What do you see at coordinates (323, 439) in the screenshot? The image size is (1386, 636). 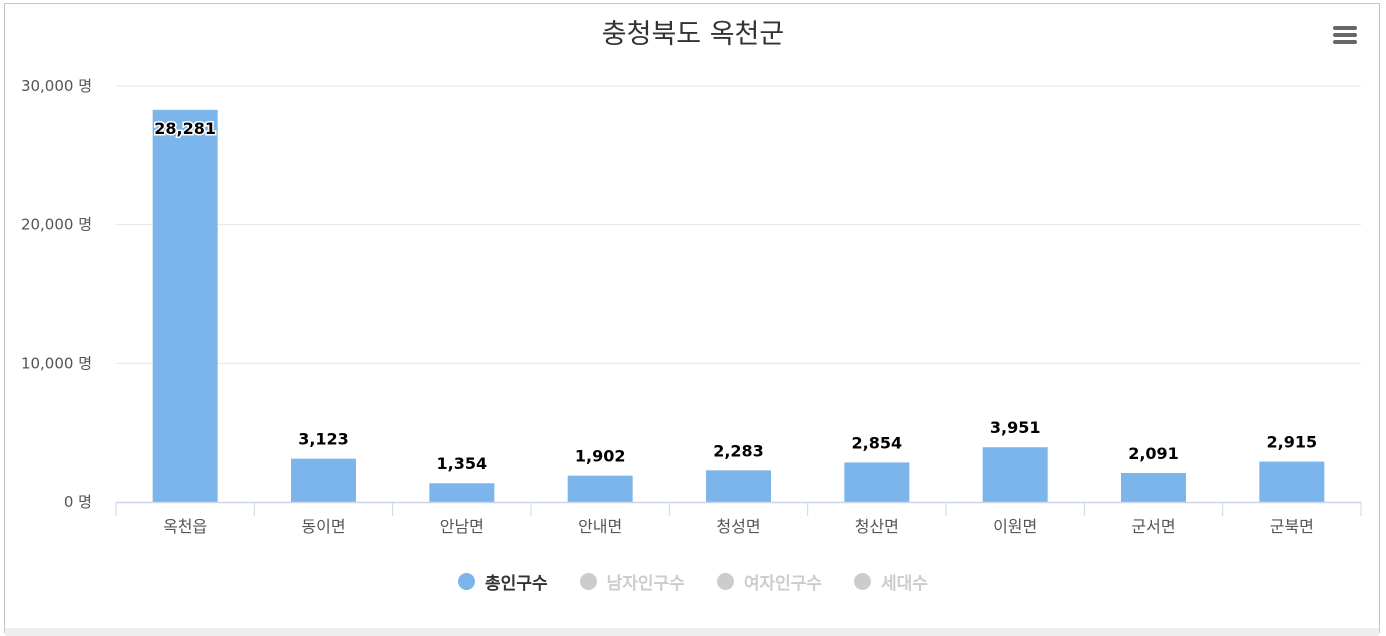 I see `data-label: 3,123` at bounding box center [323, 439].